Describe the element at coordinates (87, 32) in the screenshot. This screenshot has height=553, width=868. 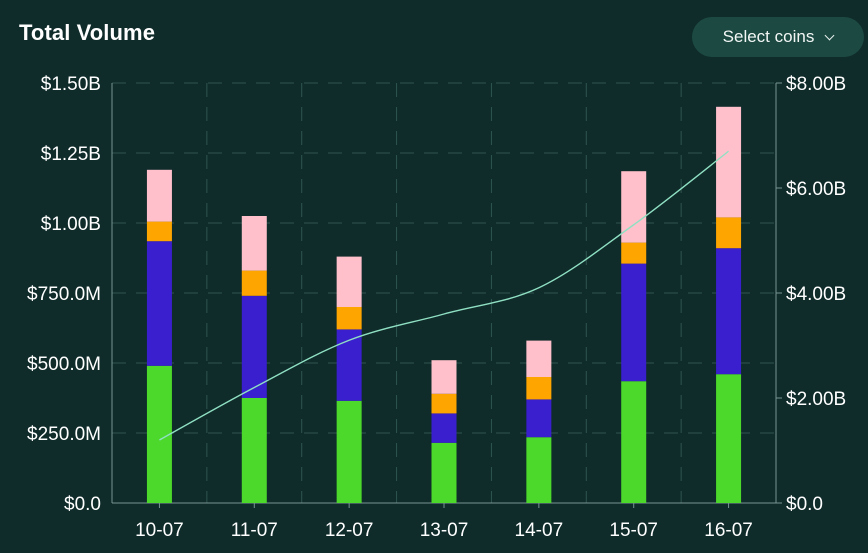
I see `chart-title: Total Volume` at that location.